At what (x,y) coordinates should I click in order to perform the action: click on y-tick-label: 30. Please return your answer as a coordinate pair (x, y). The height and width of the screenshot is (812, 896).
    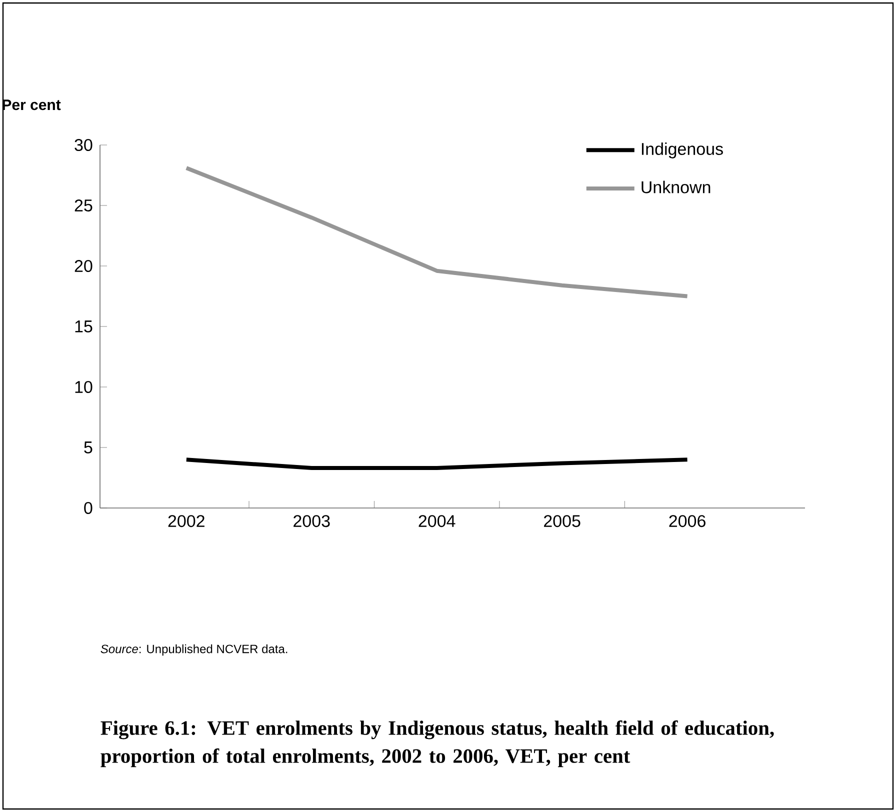
    Looking at the image, I should click on (83, 144).